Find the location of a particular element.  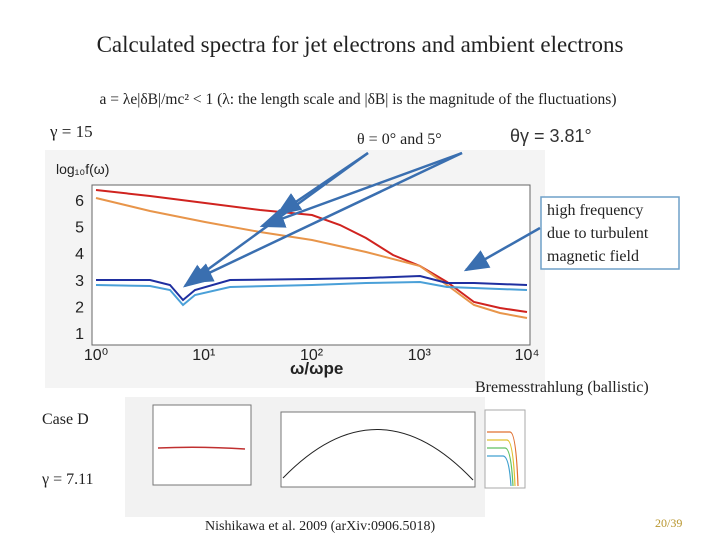

callout-box is located at coordinates (610, 233).